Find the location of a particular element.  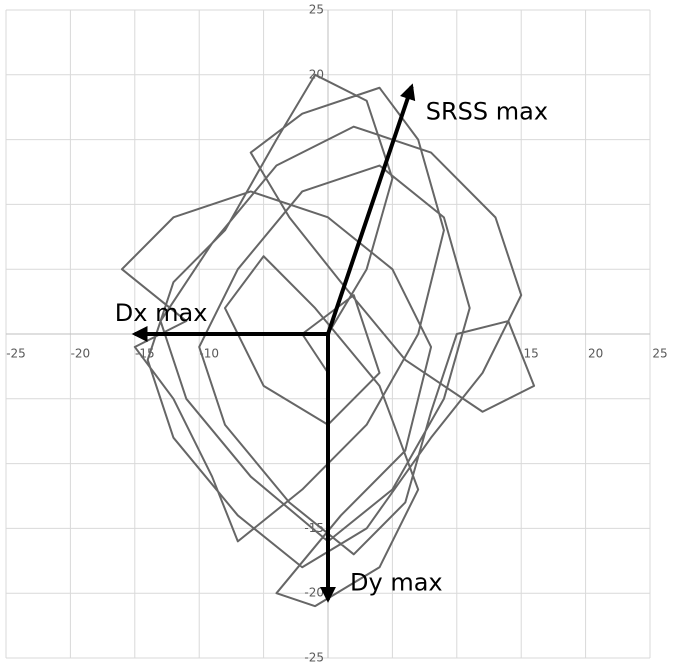

arrow is located at coordinates (371, 209).